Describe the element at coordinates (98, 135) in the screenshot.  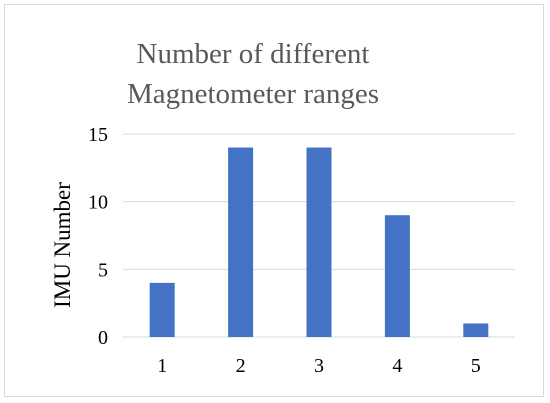
I see `y-tick-label: 15` at that location.